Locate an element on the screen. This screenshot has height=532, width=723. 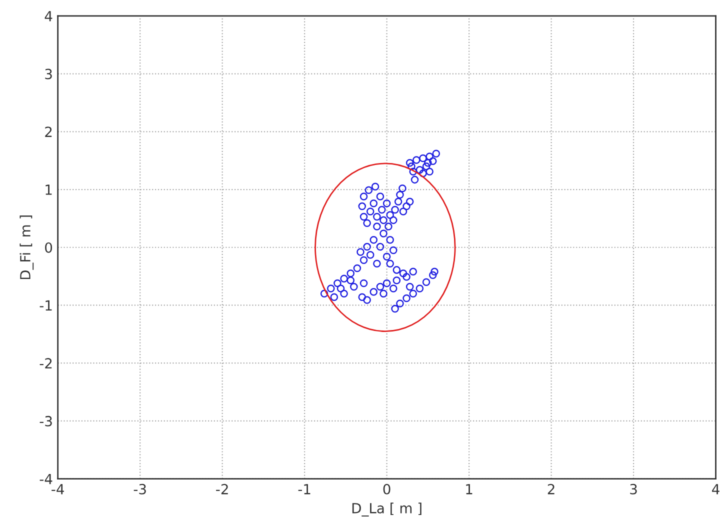
x-tick-label: 4 is located at coordinates (716, 489).